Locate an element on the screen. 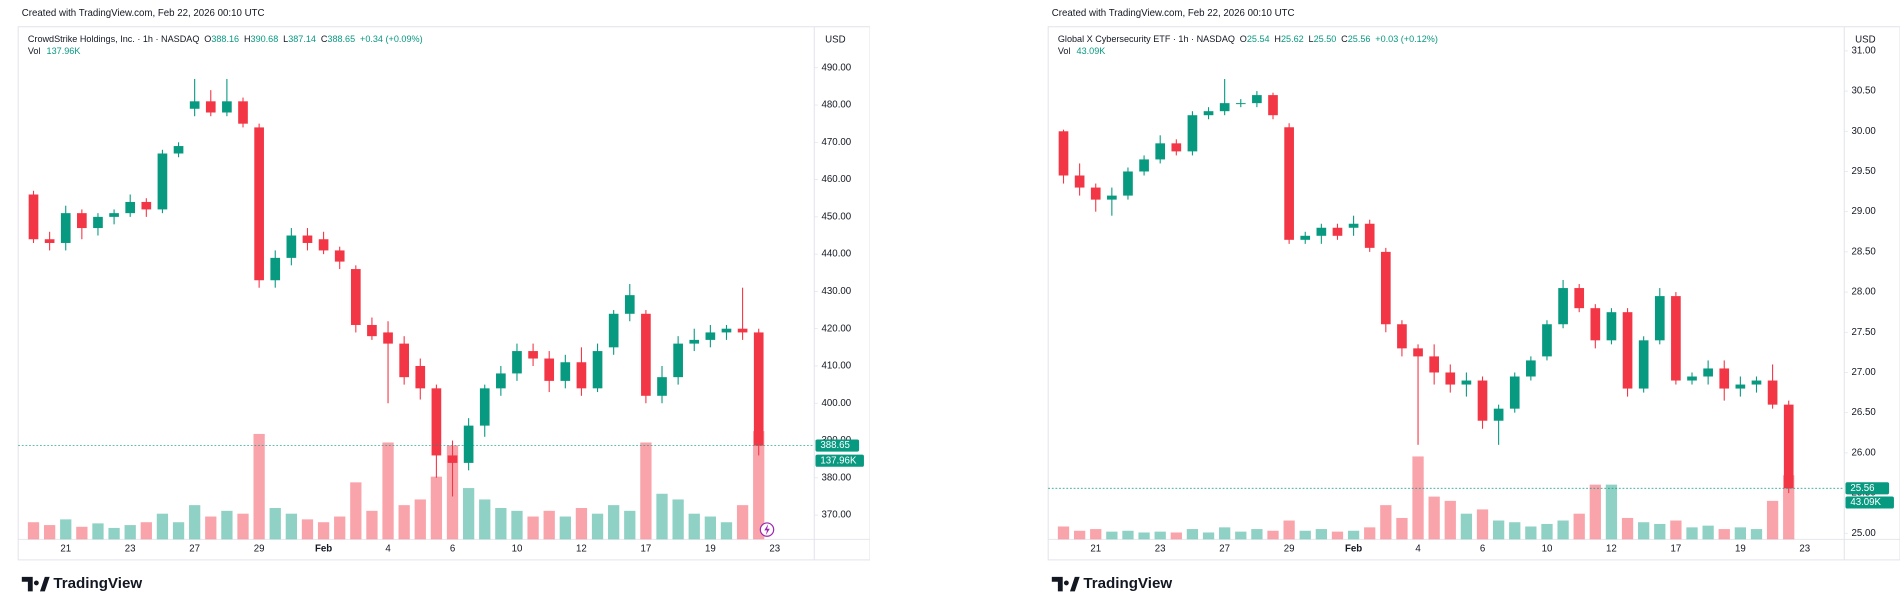 This screenshot has height=600, width=1900. ohlc-key: H is located at coordinates (1277, 39).